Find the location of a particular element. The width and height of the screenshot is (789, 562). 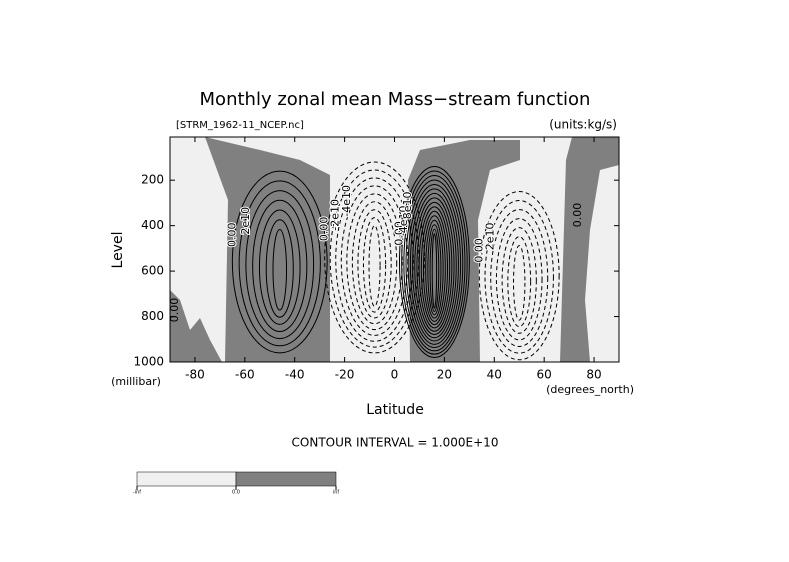

x-tick-label: 60 is located at coordinates (544, 375).